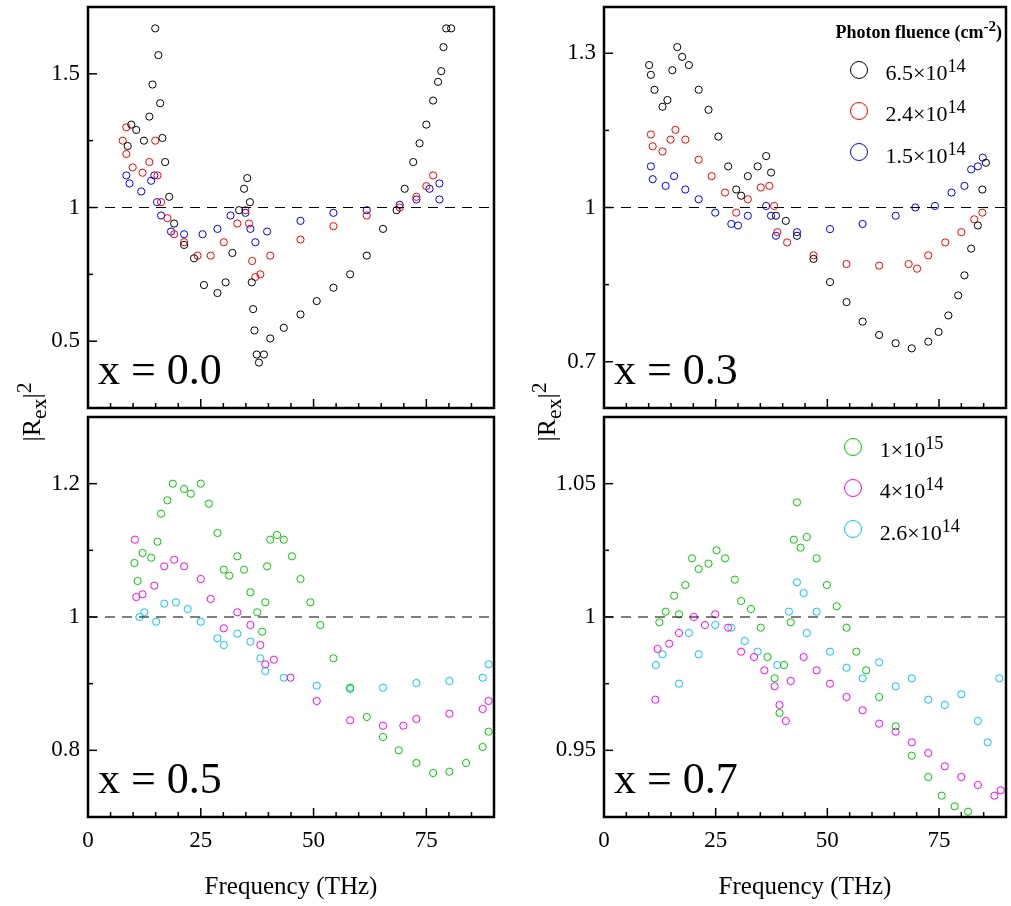 Image resolution: width=1011 pixels, height=906 pixels. I want to click on annotation: x = 0.5, so click(160, 778).